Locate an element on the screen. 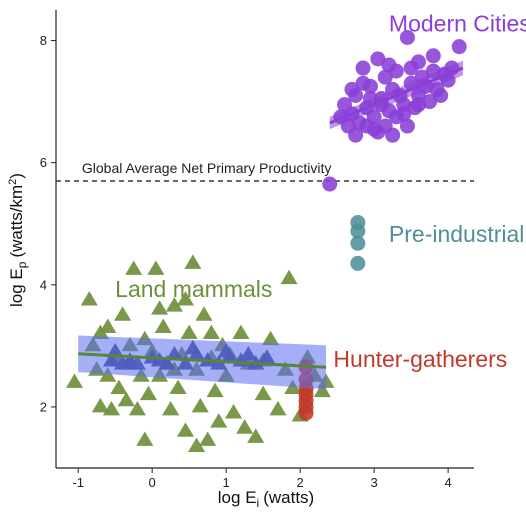 Image resolution: width=526 pixels, height=513 pixels. y-axis-title-sub: p is located at coordinates (22, 264).